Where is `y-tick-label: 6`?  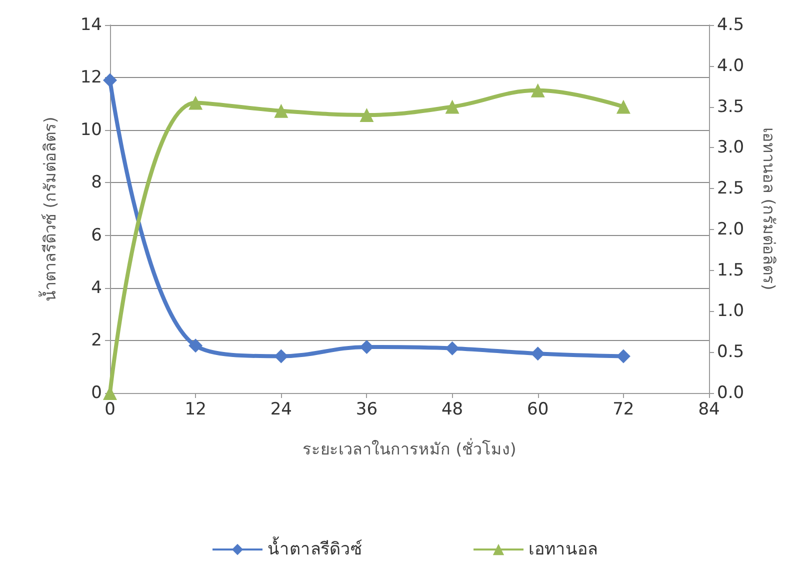
y-tick-label: 6 is located at coordinates (96, 235).